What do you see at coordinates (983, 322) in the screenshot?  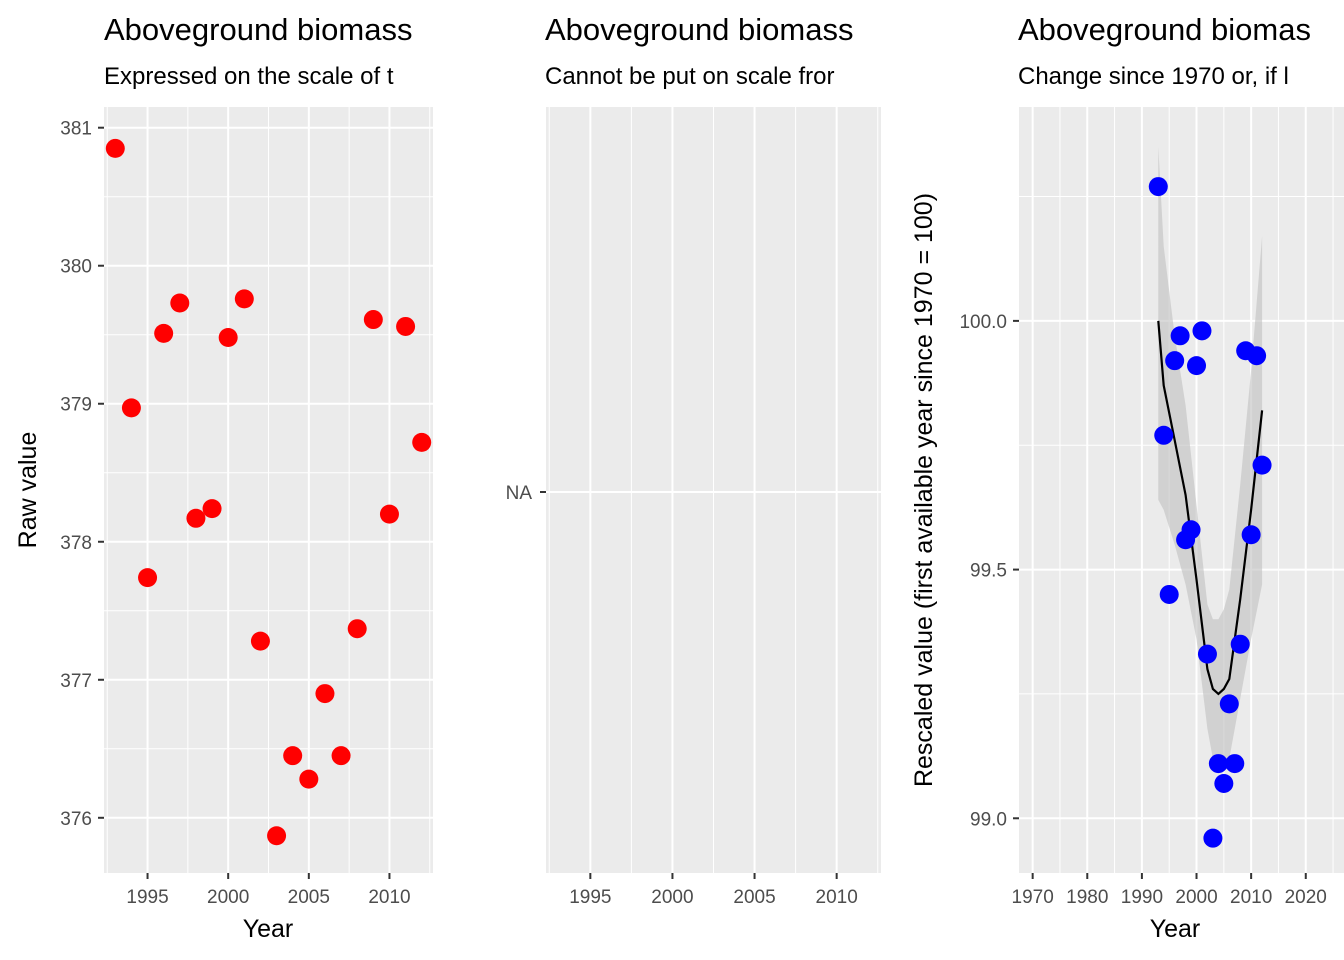 I see `y-tick-label: 100.0` at bounding box center [983, 322].